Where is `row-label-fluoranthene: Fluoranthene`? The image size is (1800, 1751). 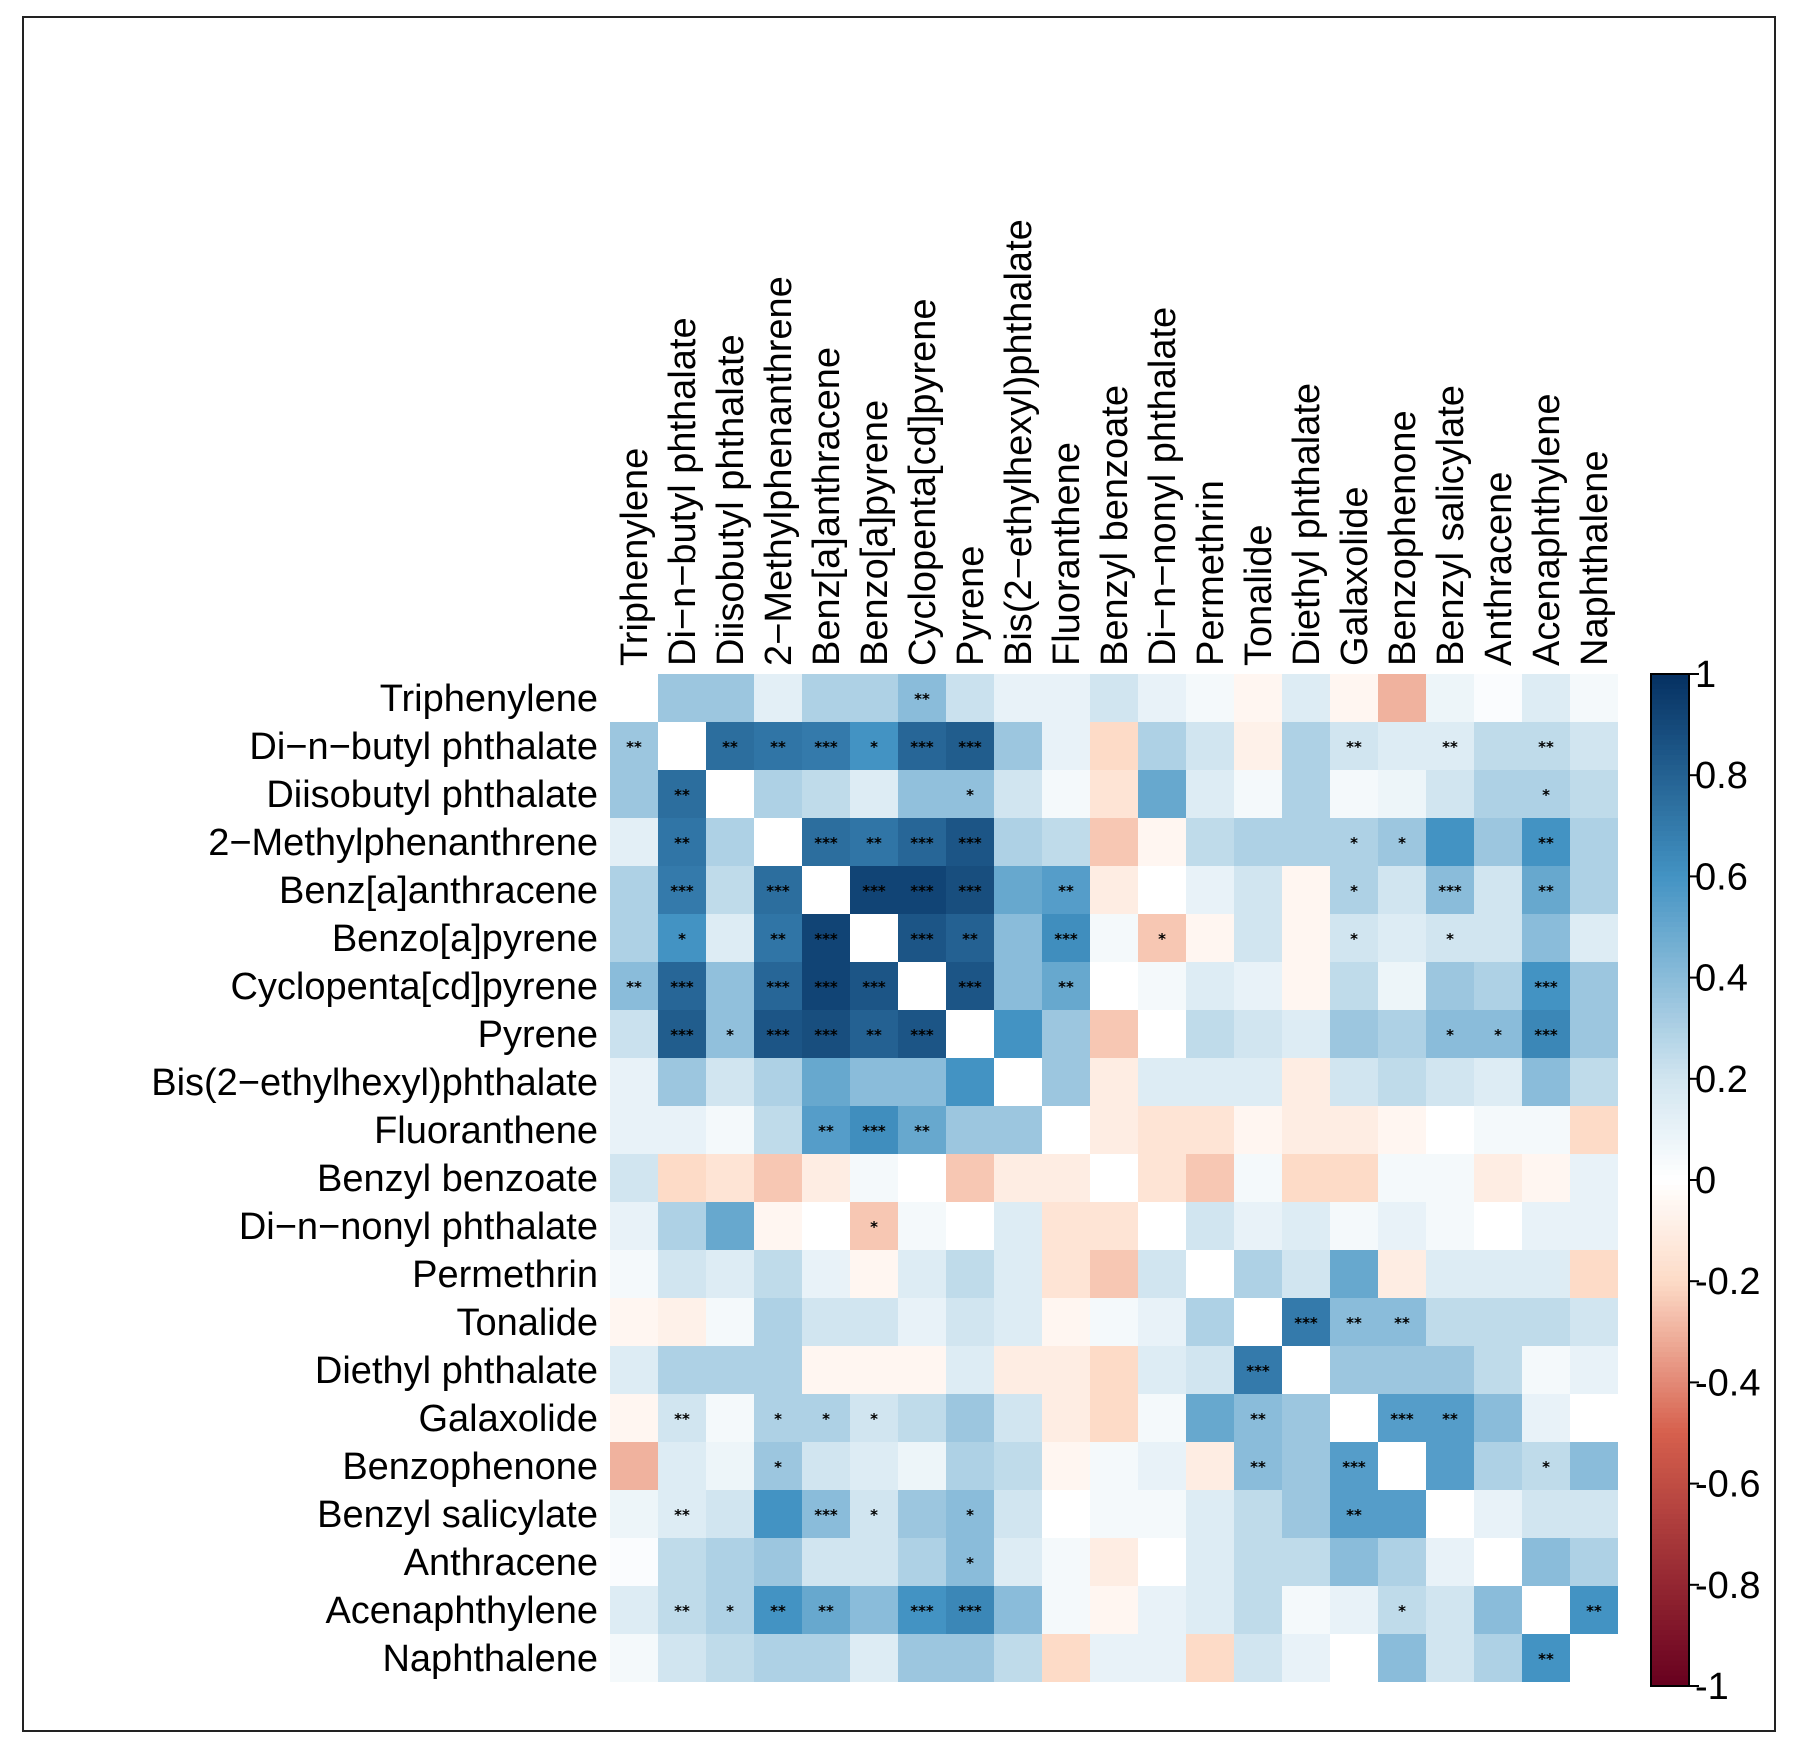 row-label-fluoranthene: Fluoranthene is located at coordinates (486, 1131).